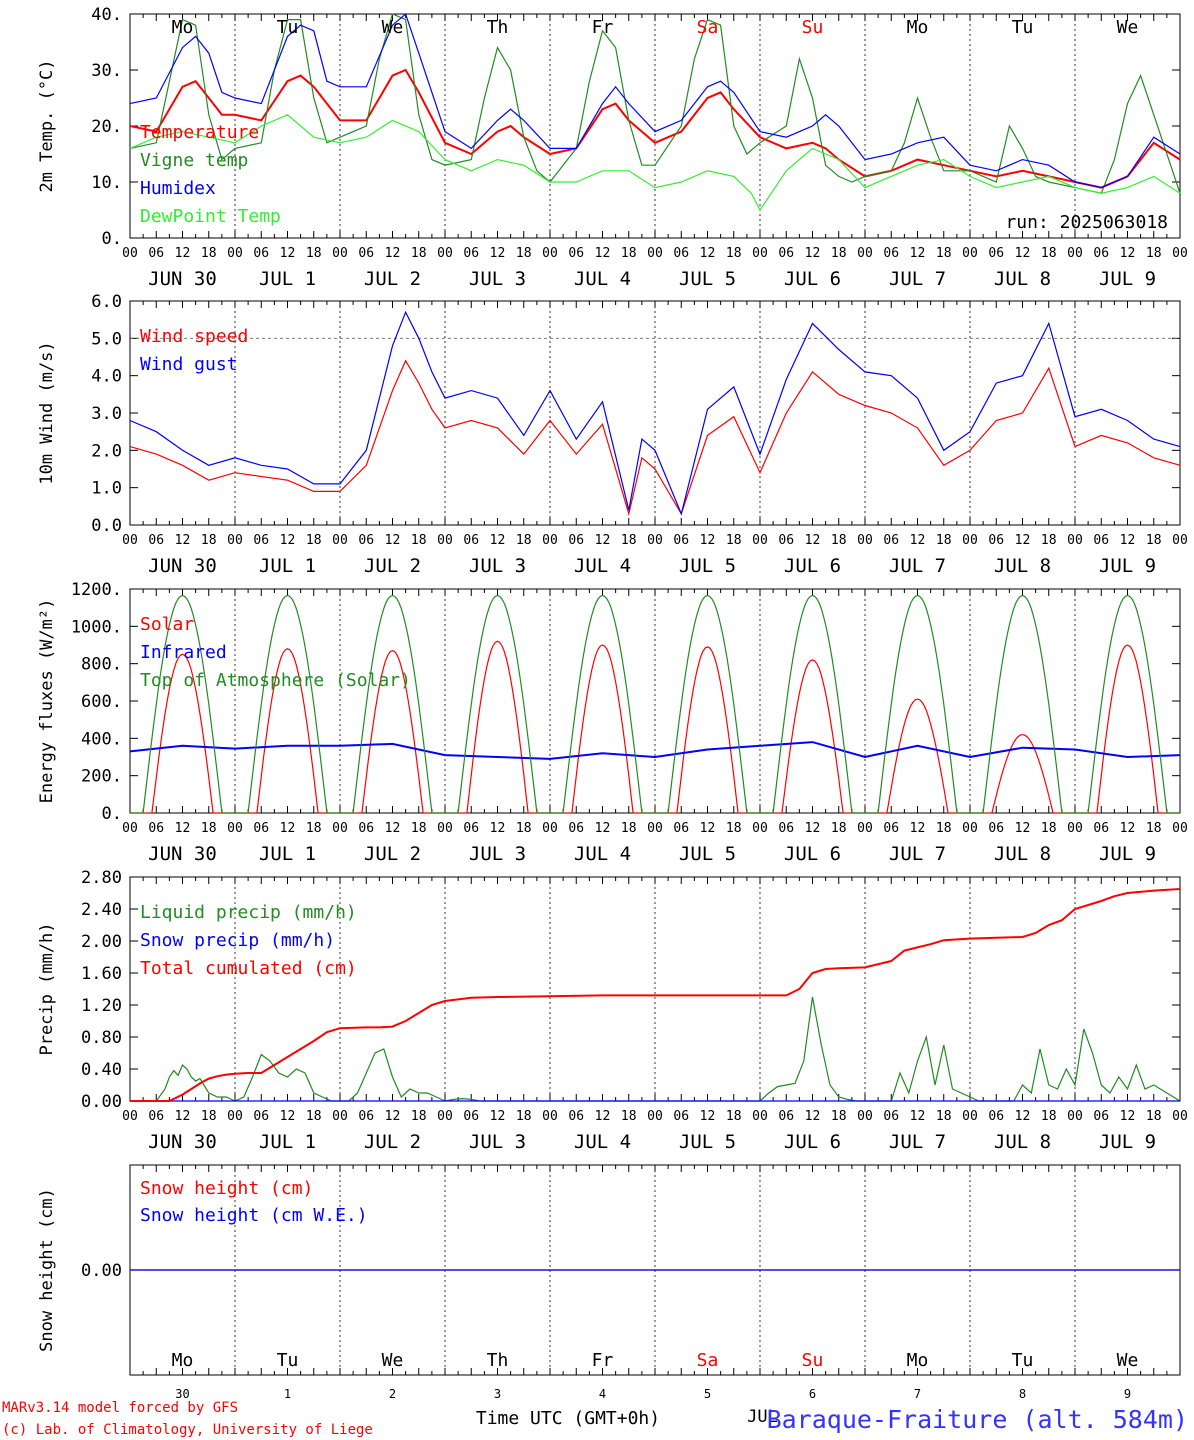 The width and height of the screenshot is (1194, 1440). What do you see at coordinates (167, 624) in the screenshot?
I see `legend-entry: Solar` at bounding box center [167, 624].